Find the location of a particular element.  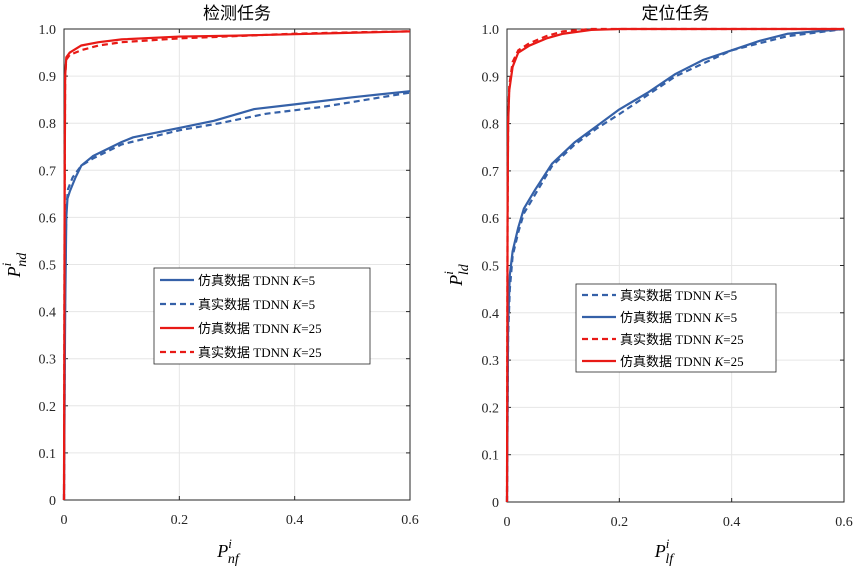

x-axis-label: Pi lf is located at coordinates (665, 551).